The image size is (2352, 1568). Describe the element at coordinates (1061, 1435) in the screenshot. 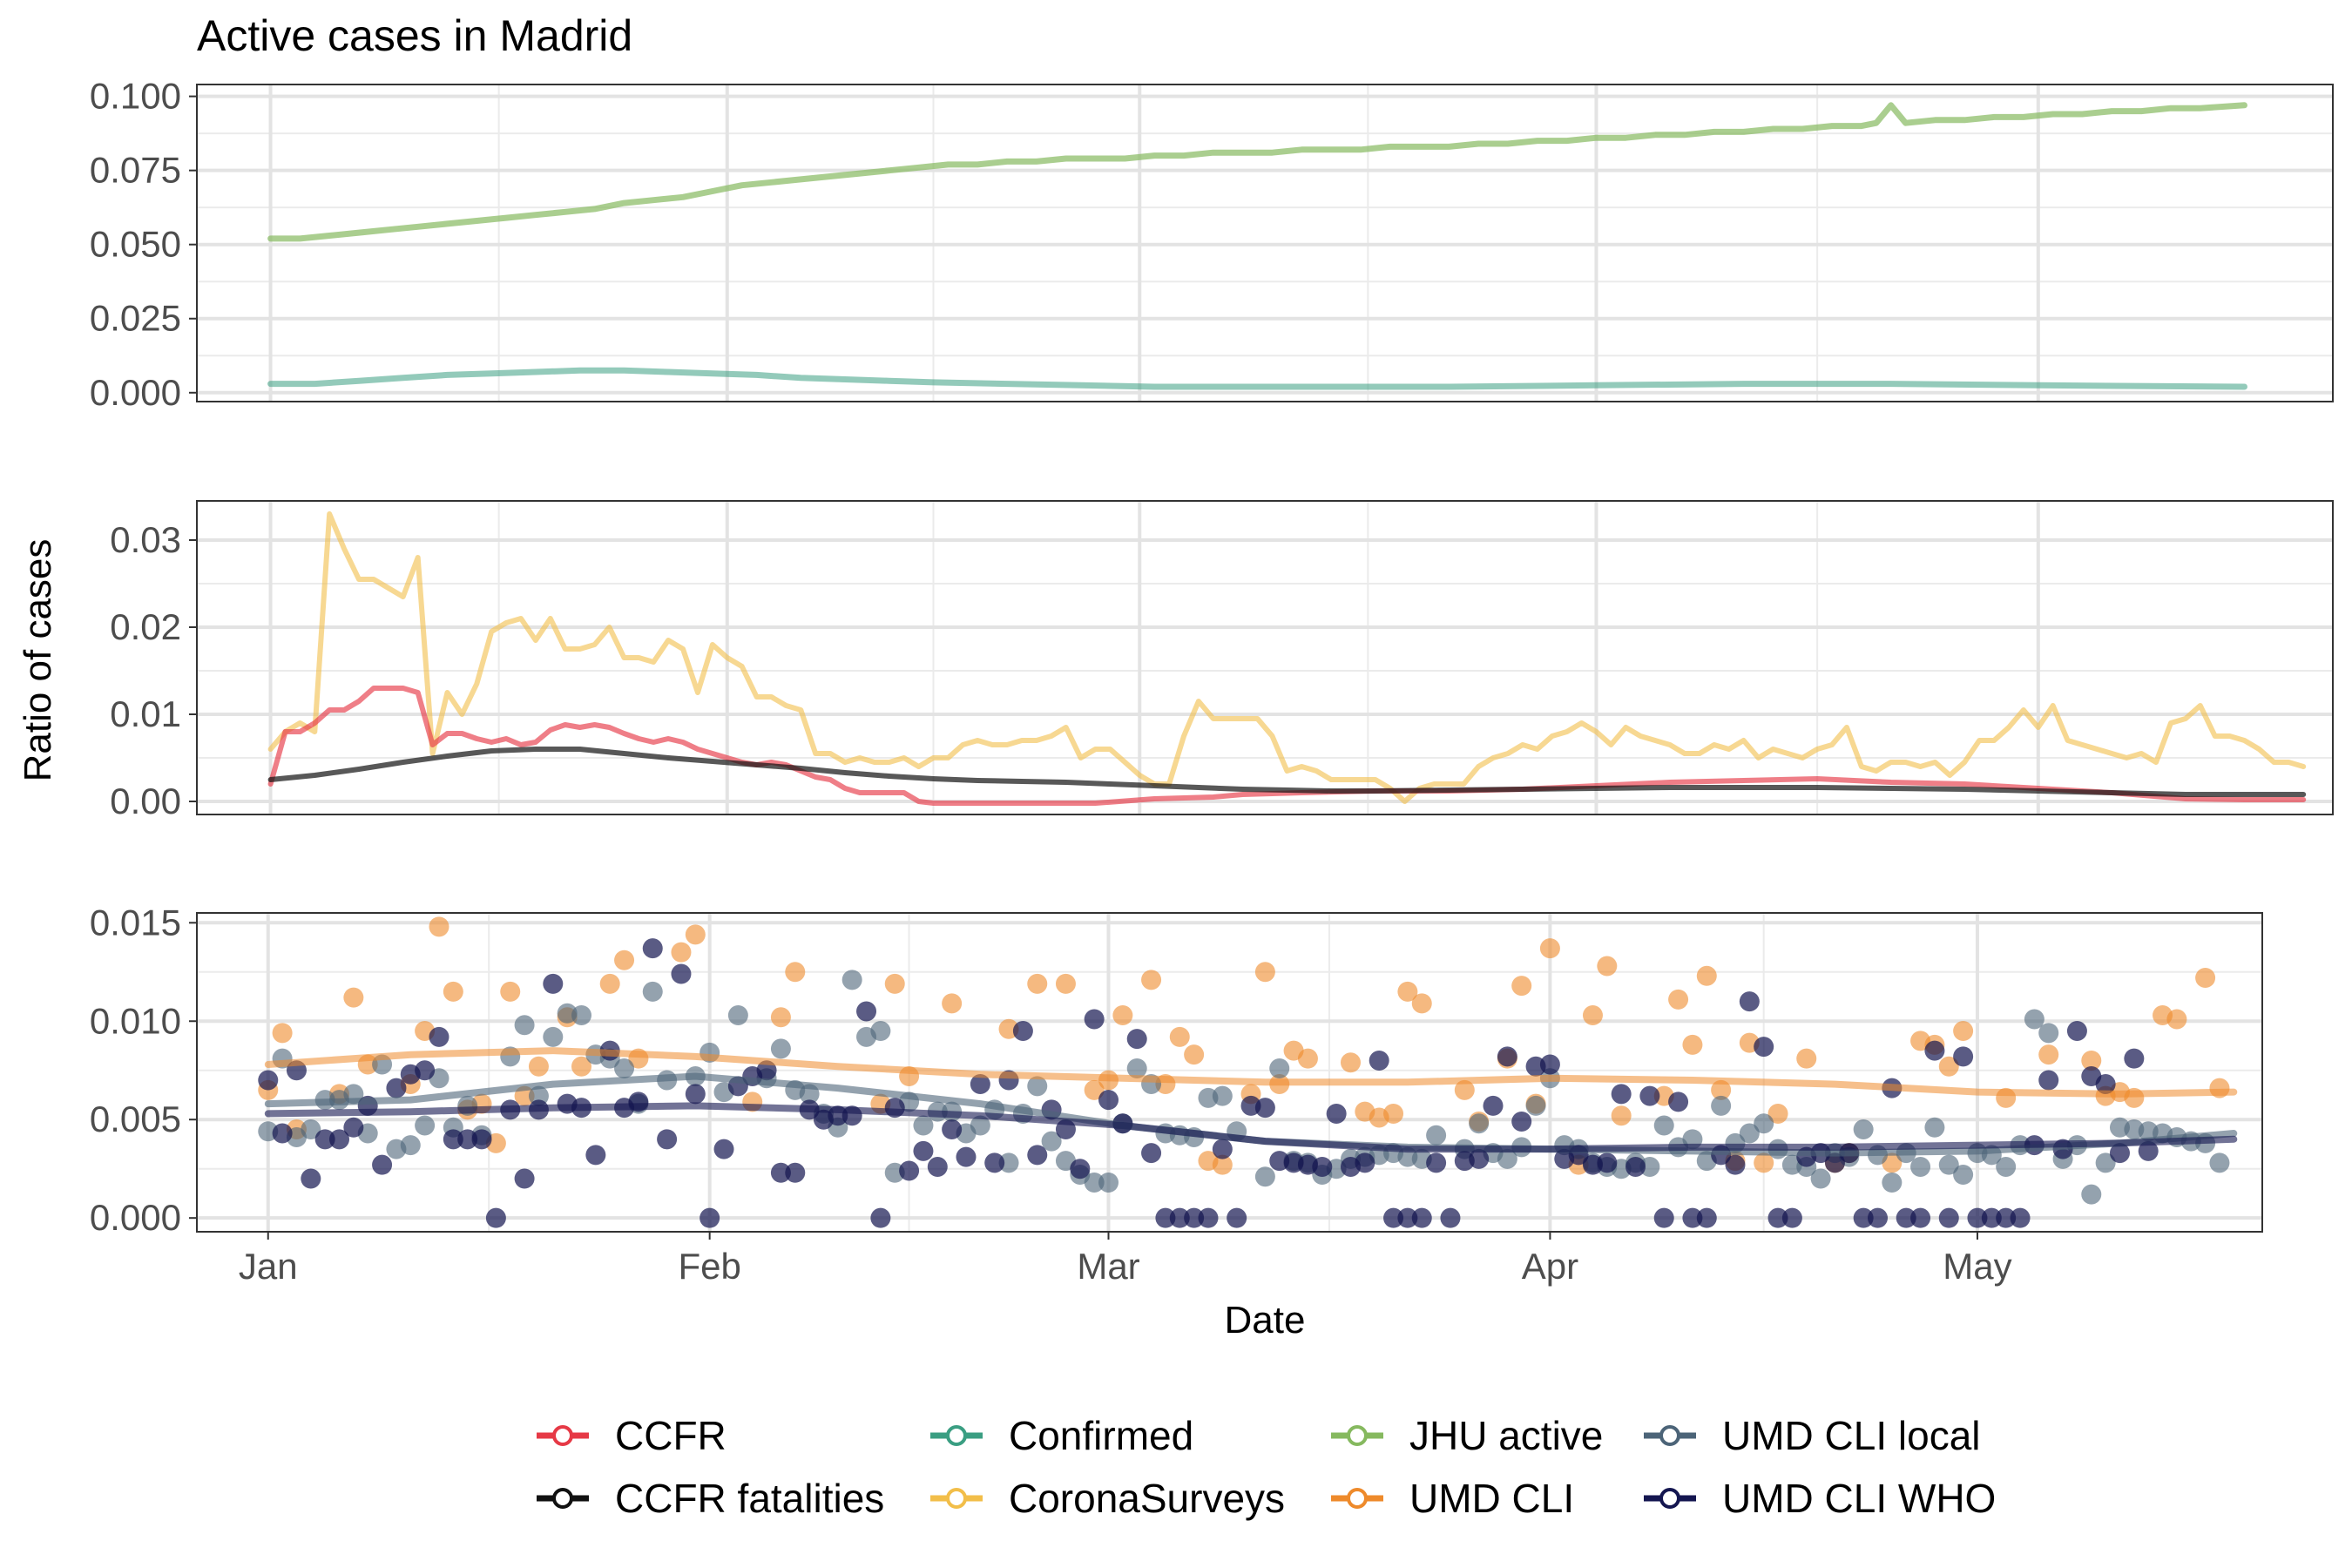

I see `legend-item-confirmed: Confirmed` at that location.